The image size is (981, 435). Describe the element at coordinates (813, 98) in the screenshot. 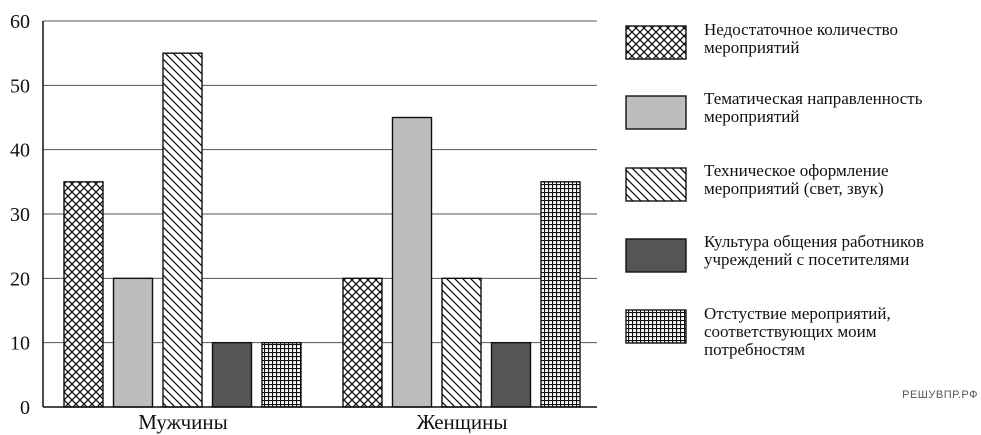

I see `legend-label: Тематическая направленность` at that location.